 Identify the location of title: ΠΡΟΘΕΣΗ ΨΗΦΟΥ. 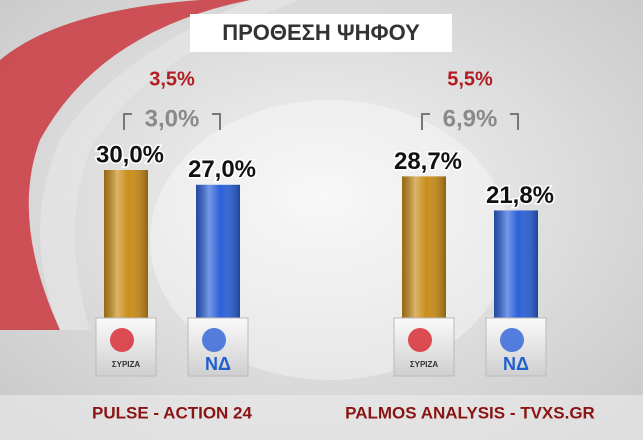
(321, 32).